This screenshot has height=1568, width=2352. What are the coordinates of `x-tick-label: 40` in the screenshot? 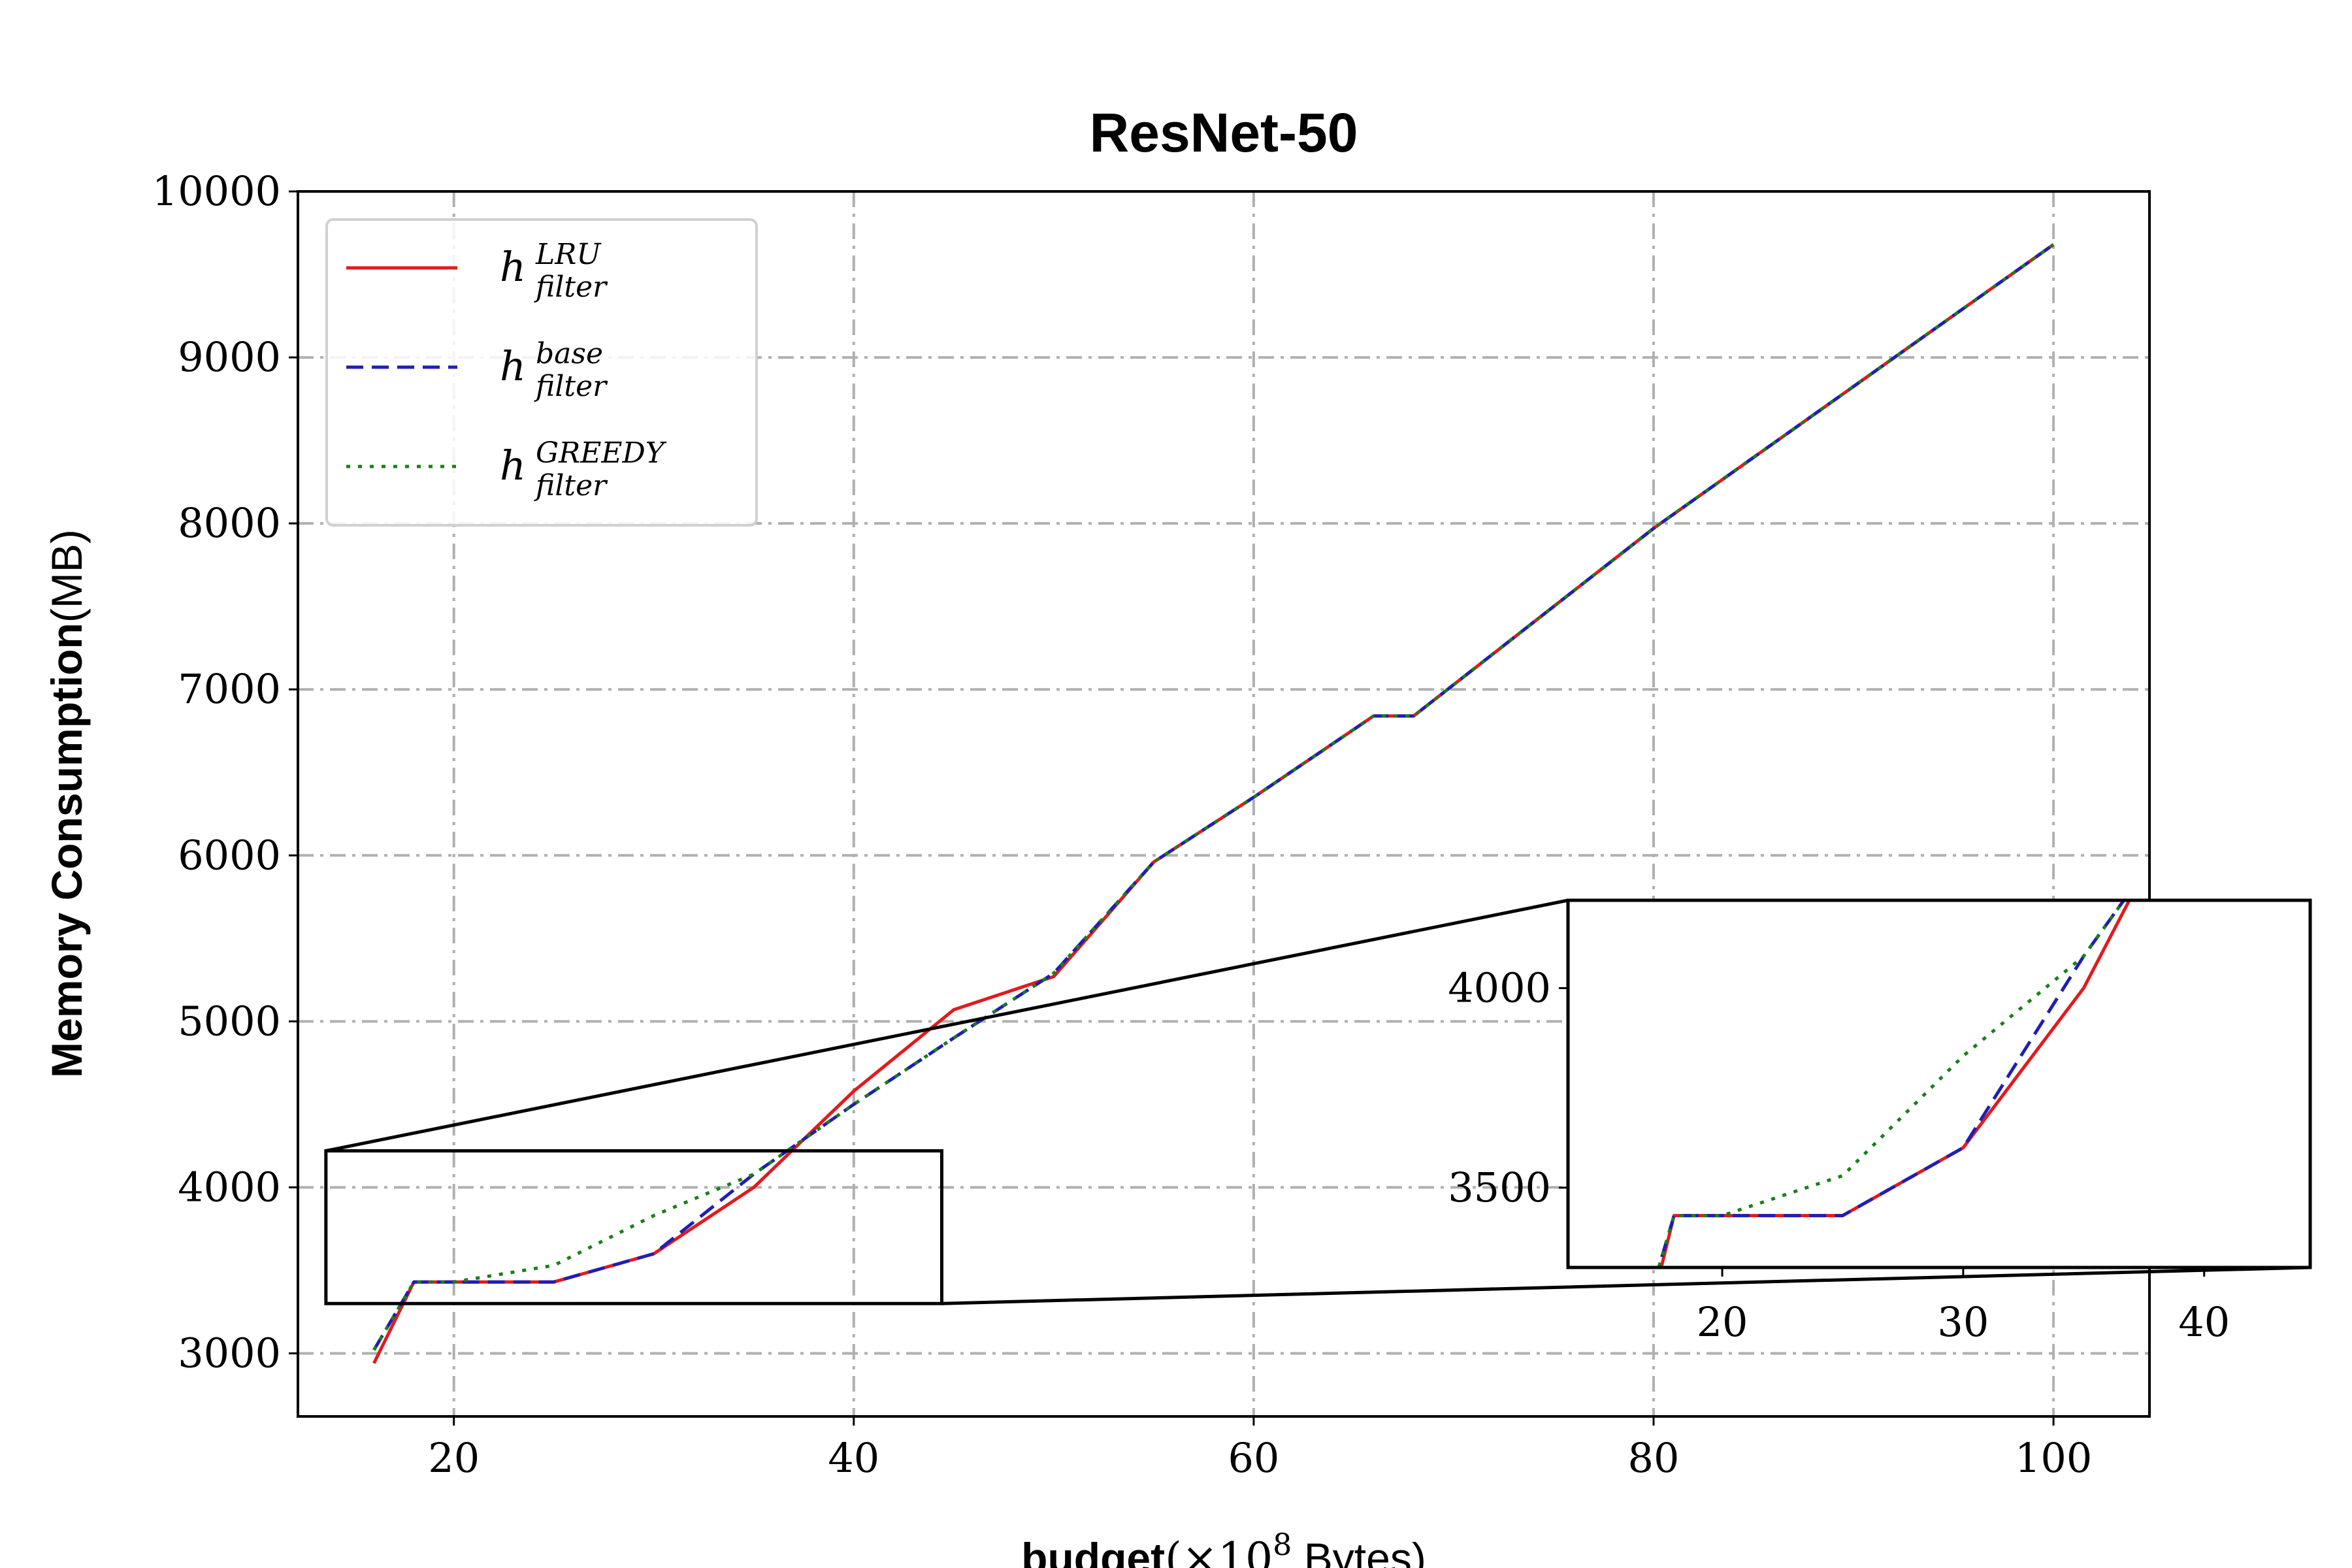 It's located at (853, 1458).